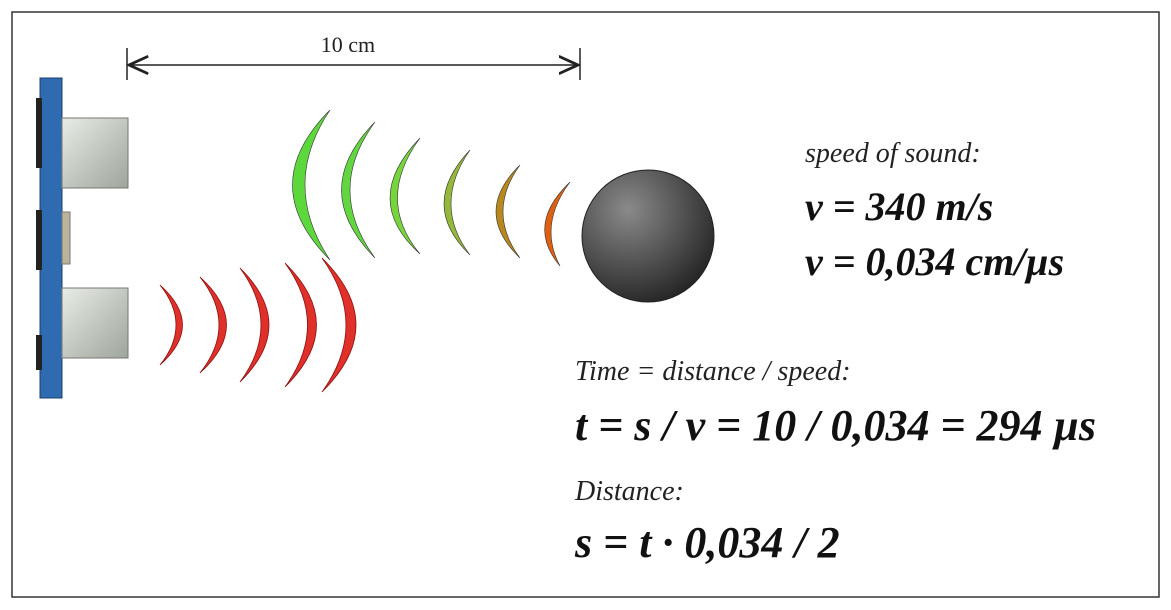 The width and height of the screenshot is (1171, 610). What do you see at coordinates (348, 44) in the screenshot?
I see `dimension-label: 10 cm` at bounding box center [348, 44].